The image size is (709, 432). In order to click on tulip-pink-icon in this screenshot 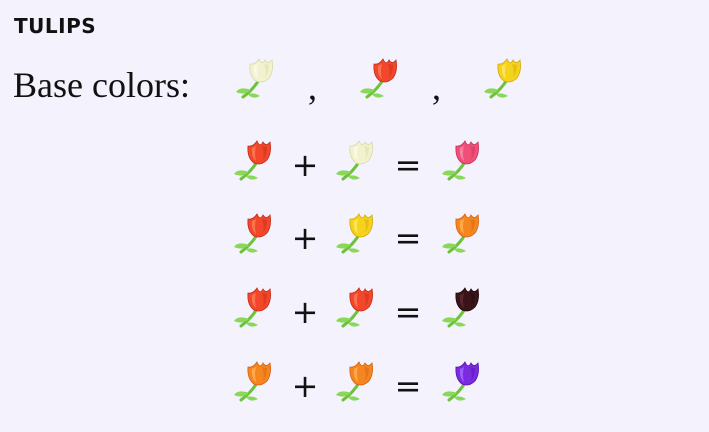, I will do `click(460, 160)`.